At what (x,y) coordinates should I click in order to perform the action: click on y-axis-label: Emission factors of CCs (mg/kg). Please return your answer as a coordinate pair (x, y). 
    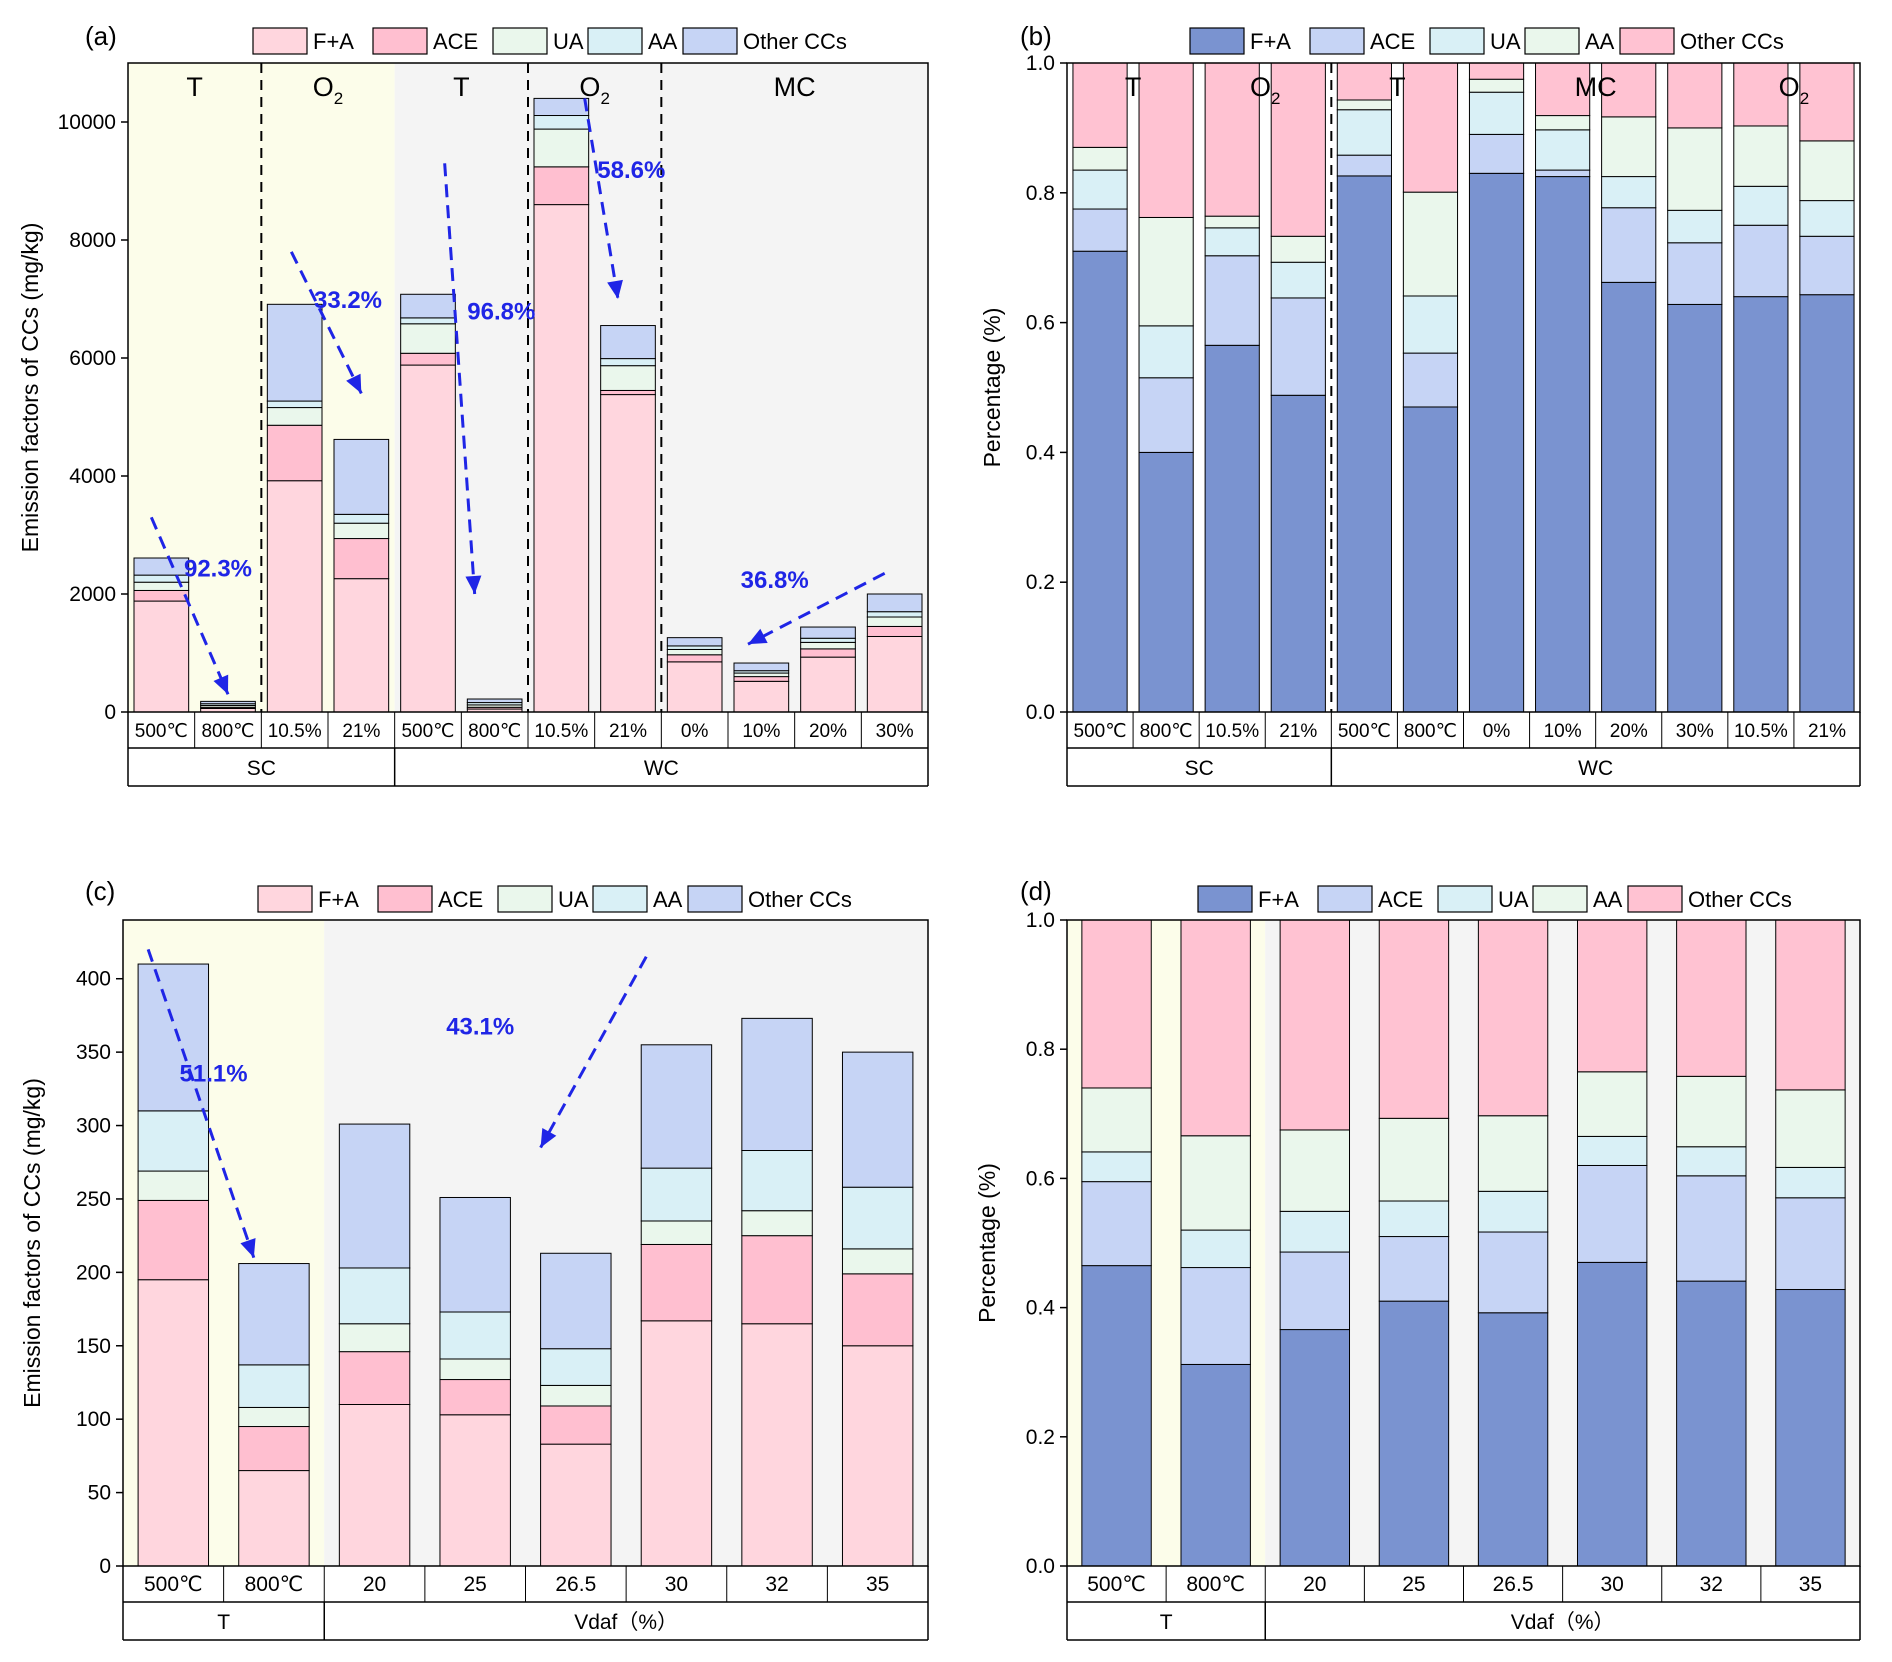
    Looking at the image, I should click on (32, 1243).